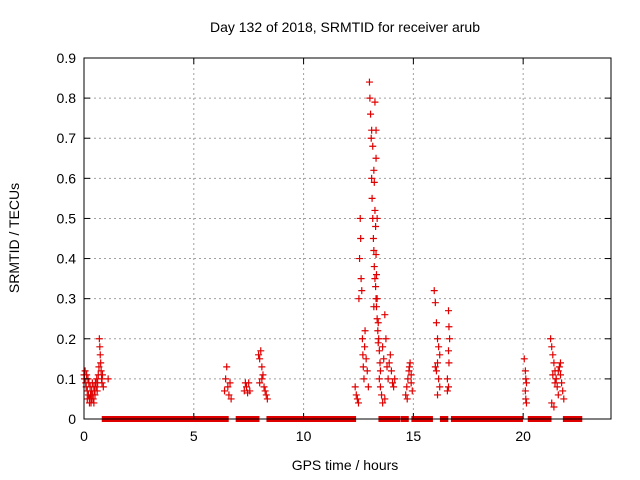 The width and height of the screenshot is (640, 480). I want to click on x-tick-label: 0, so click(84, 436).